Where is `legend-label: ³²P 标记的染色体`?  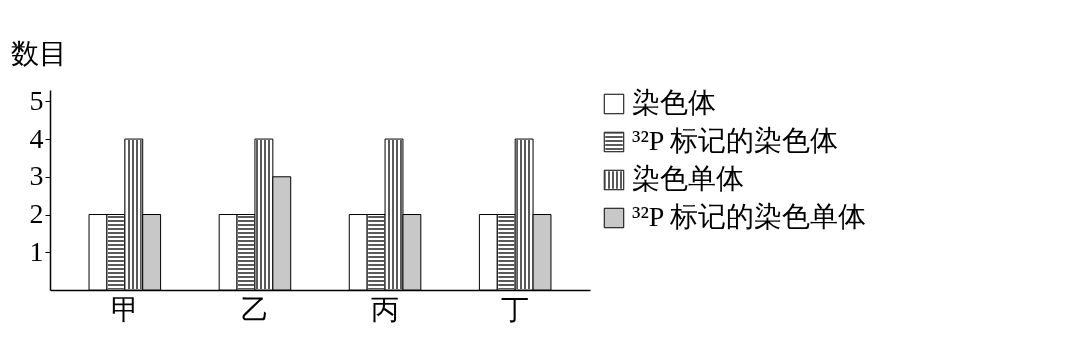 legend-label: ³²P 标记的染色体 is located at coordinates (735, 140).